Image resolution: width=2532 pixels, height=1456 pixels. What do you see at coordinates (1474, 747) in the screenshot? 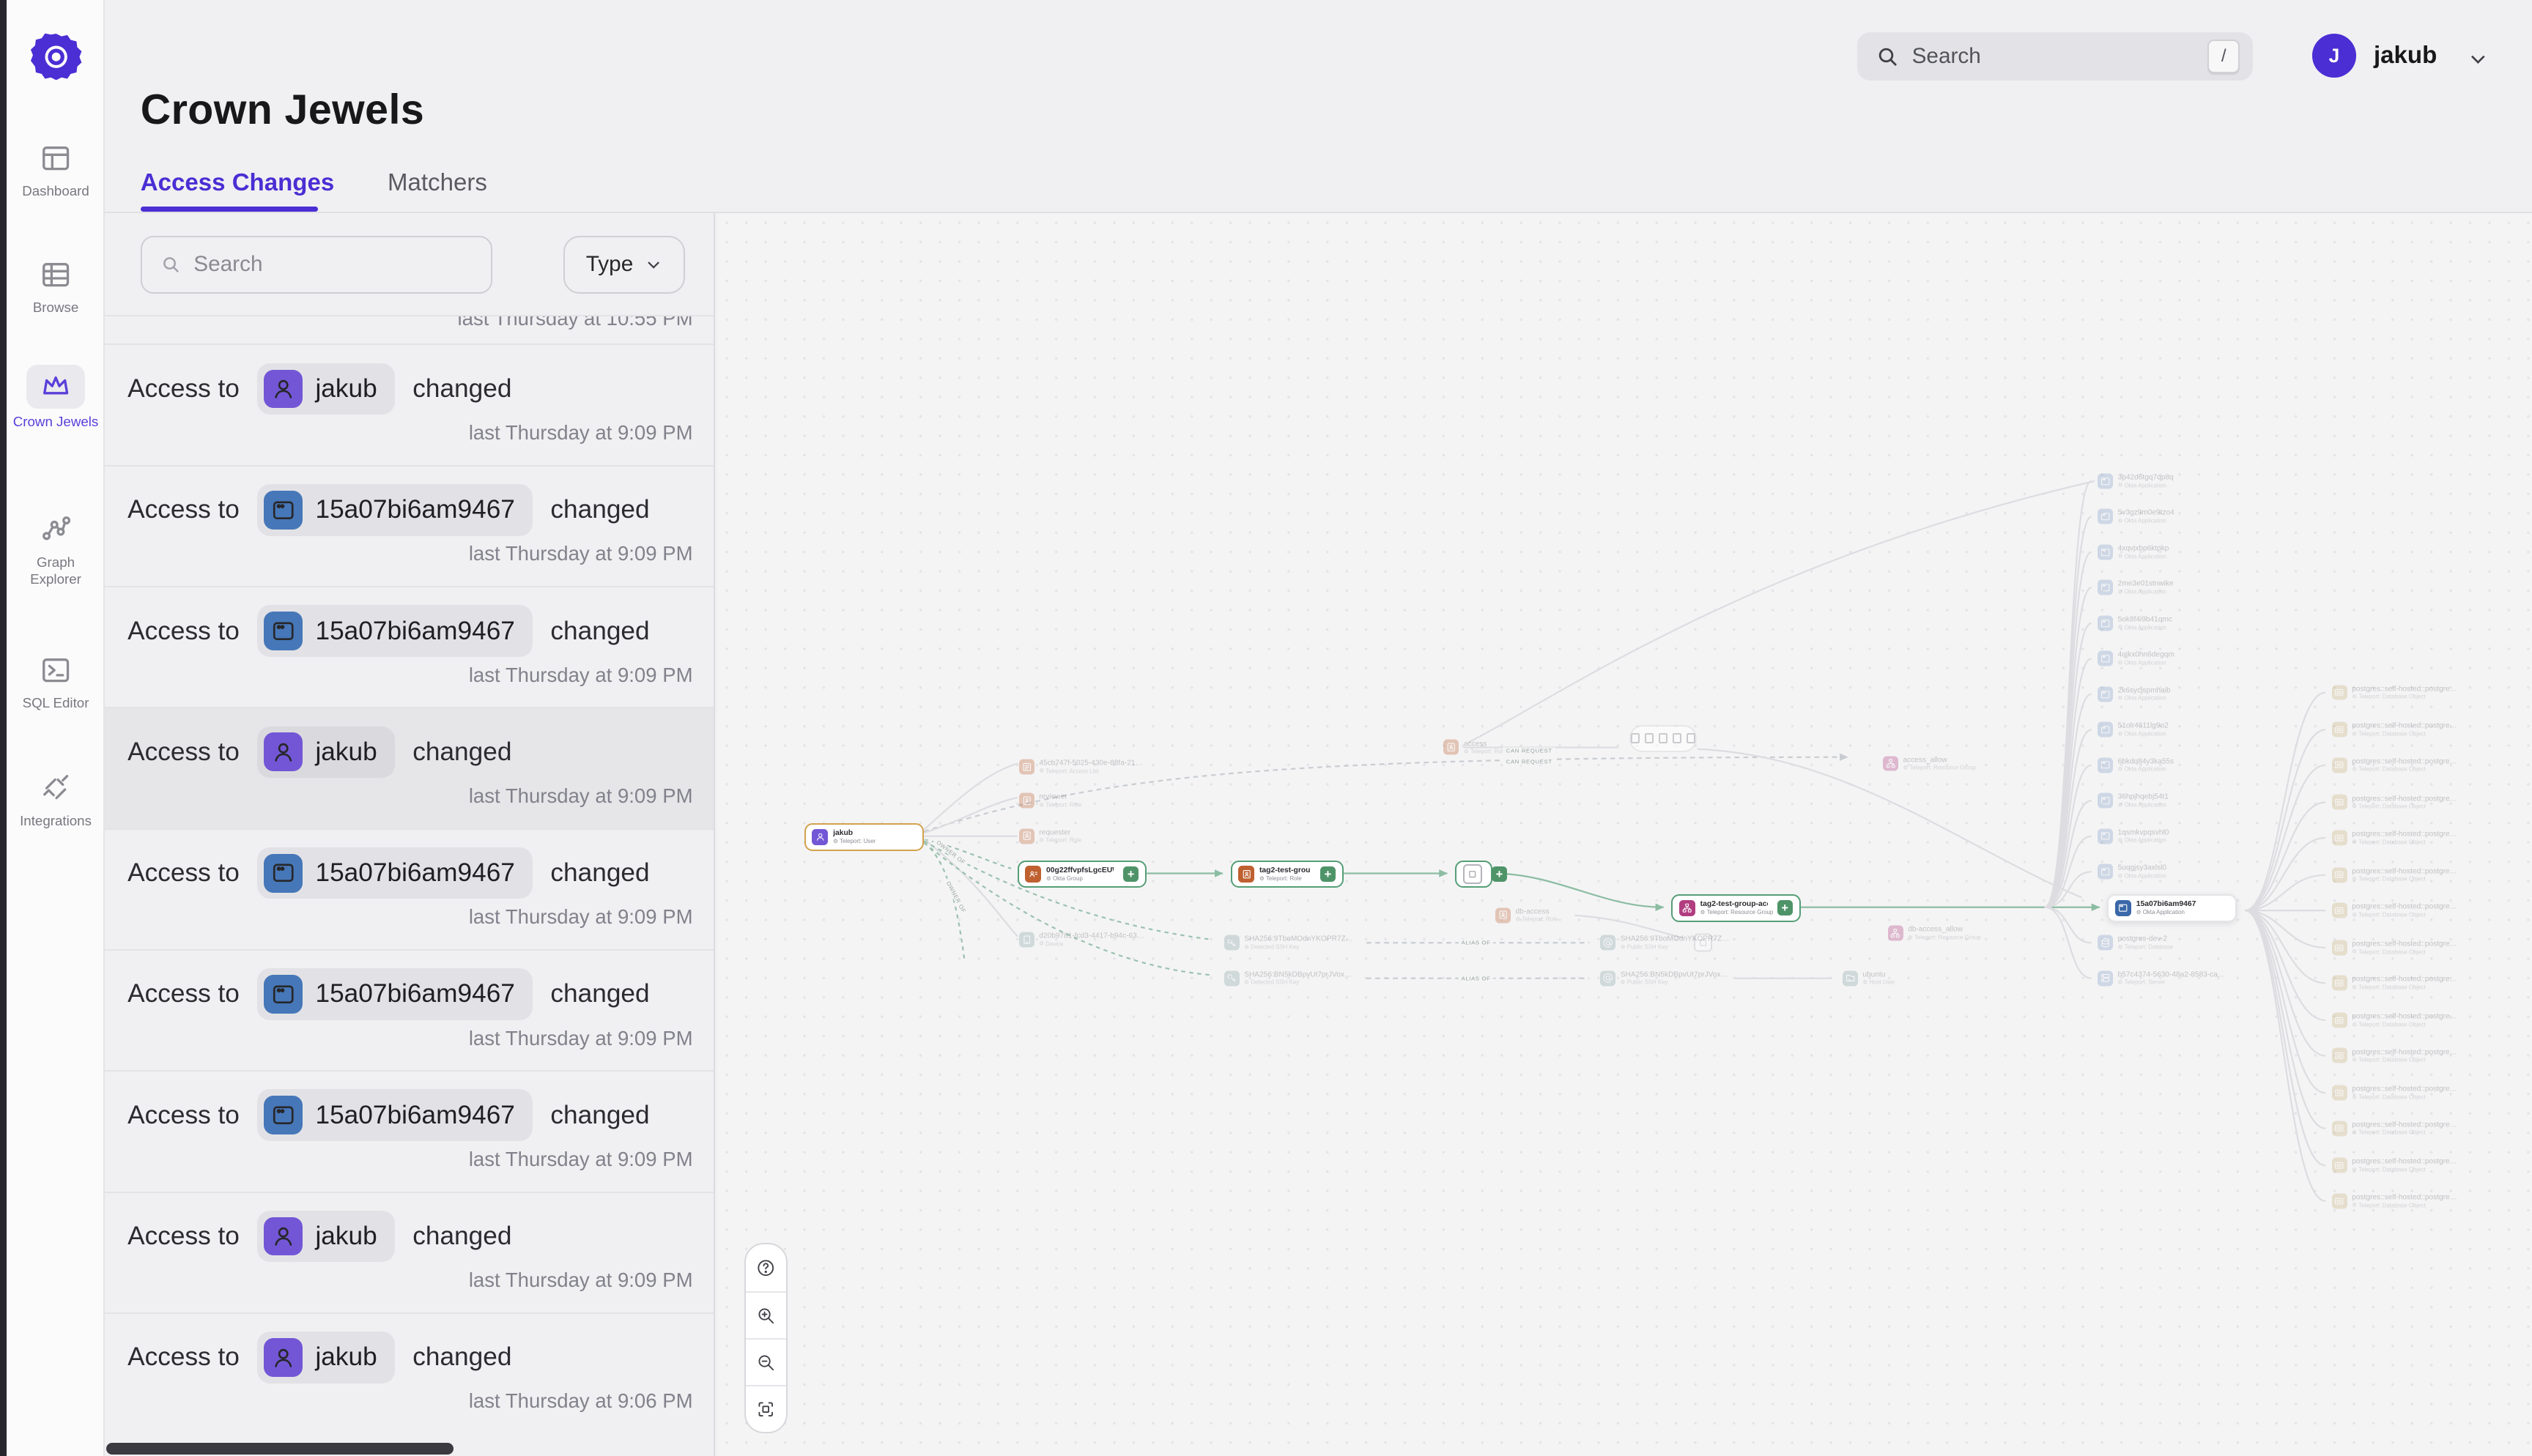
I see `graph-node-access: access ⚙ Teleport: Role` at bounding box center [1474, 747].